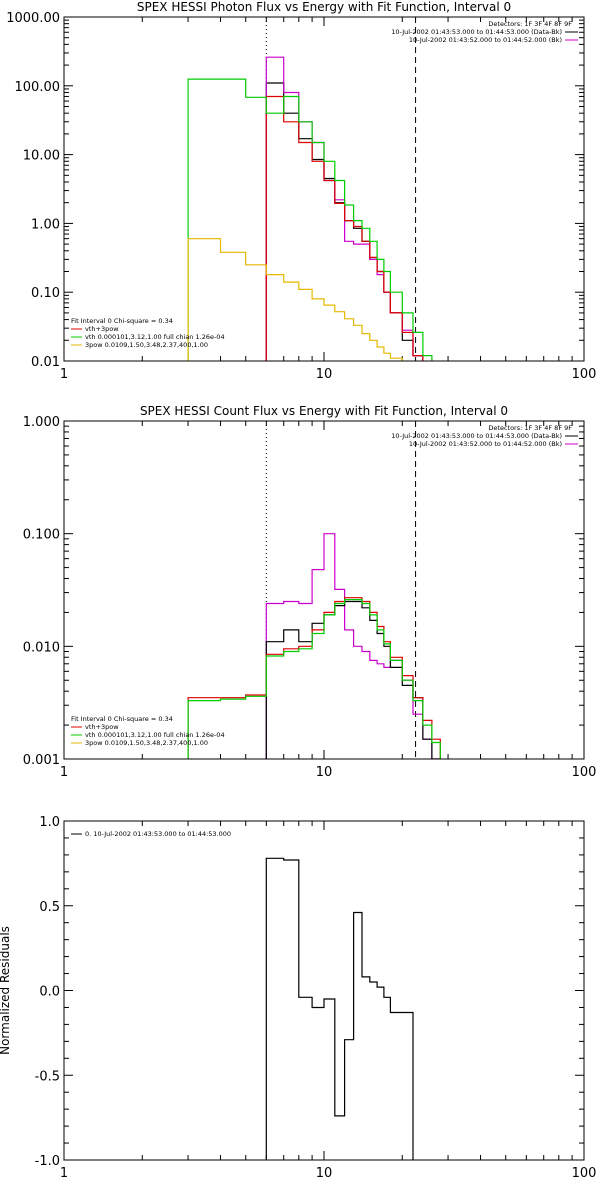 This screenshot has height=1204, width=600. What do you see at coordinates (344, 228) in the screenshot?
I see `series-3-line` at bounding box center [344, 228].